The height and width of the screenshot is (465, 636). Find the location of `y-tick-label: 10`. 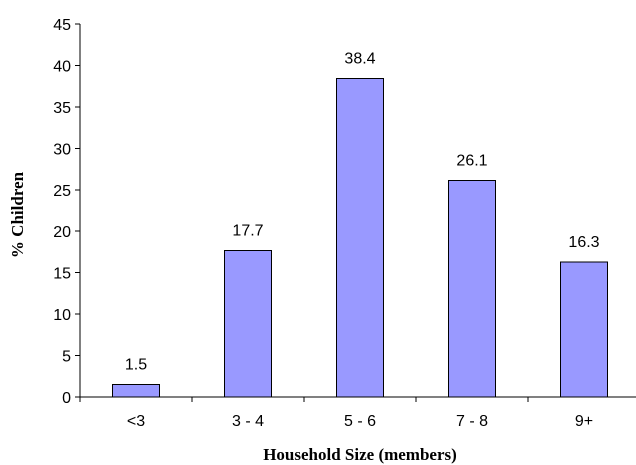

y-tick-label: 10 is located at coordinates (62, 315).